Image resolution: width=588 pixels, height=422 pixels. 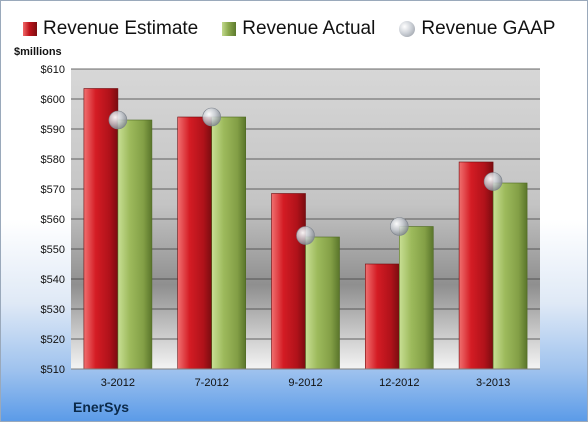 What do you see at coordinates (53, 250) in the screenshot?
I see `y-tick-label: $550` at bounding box center [53, 250].